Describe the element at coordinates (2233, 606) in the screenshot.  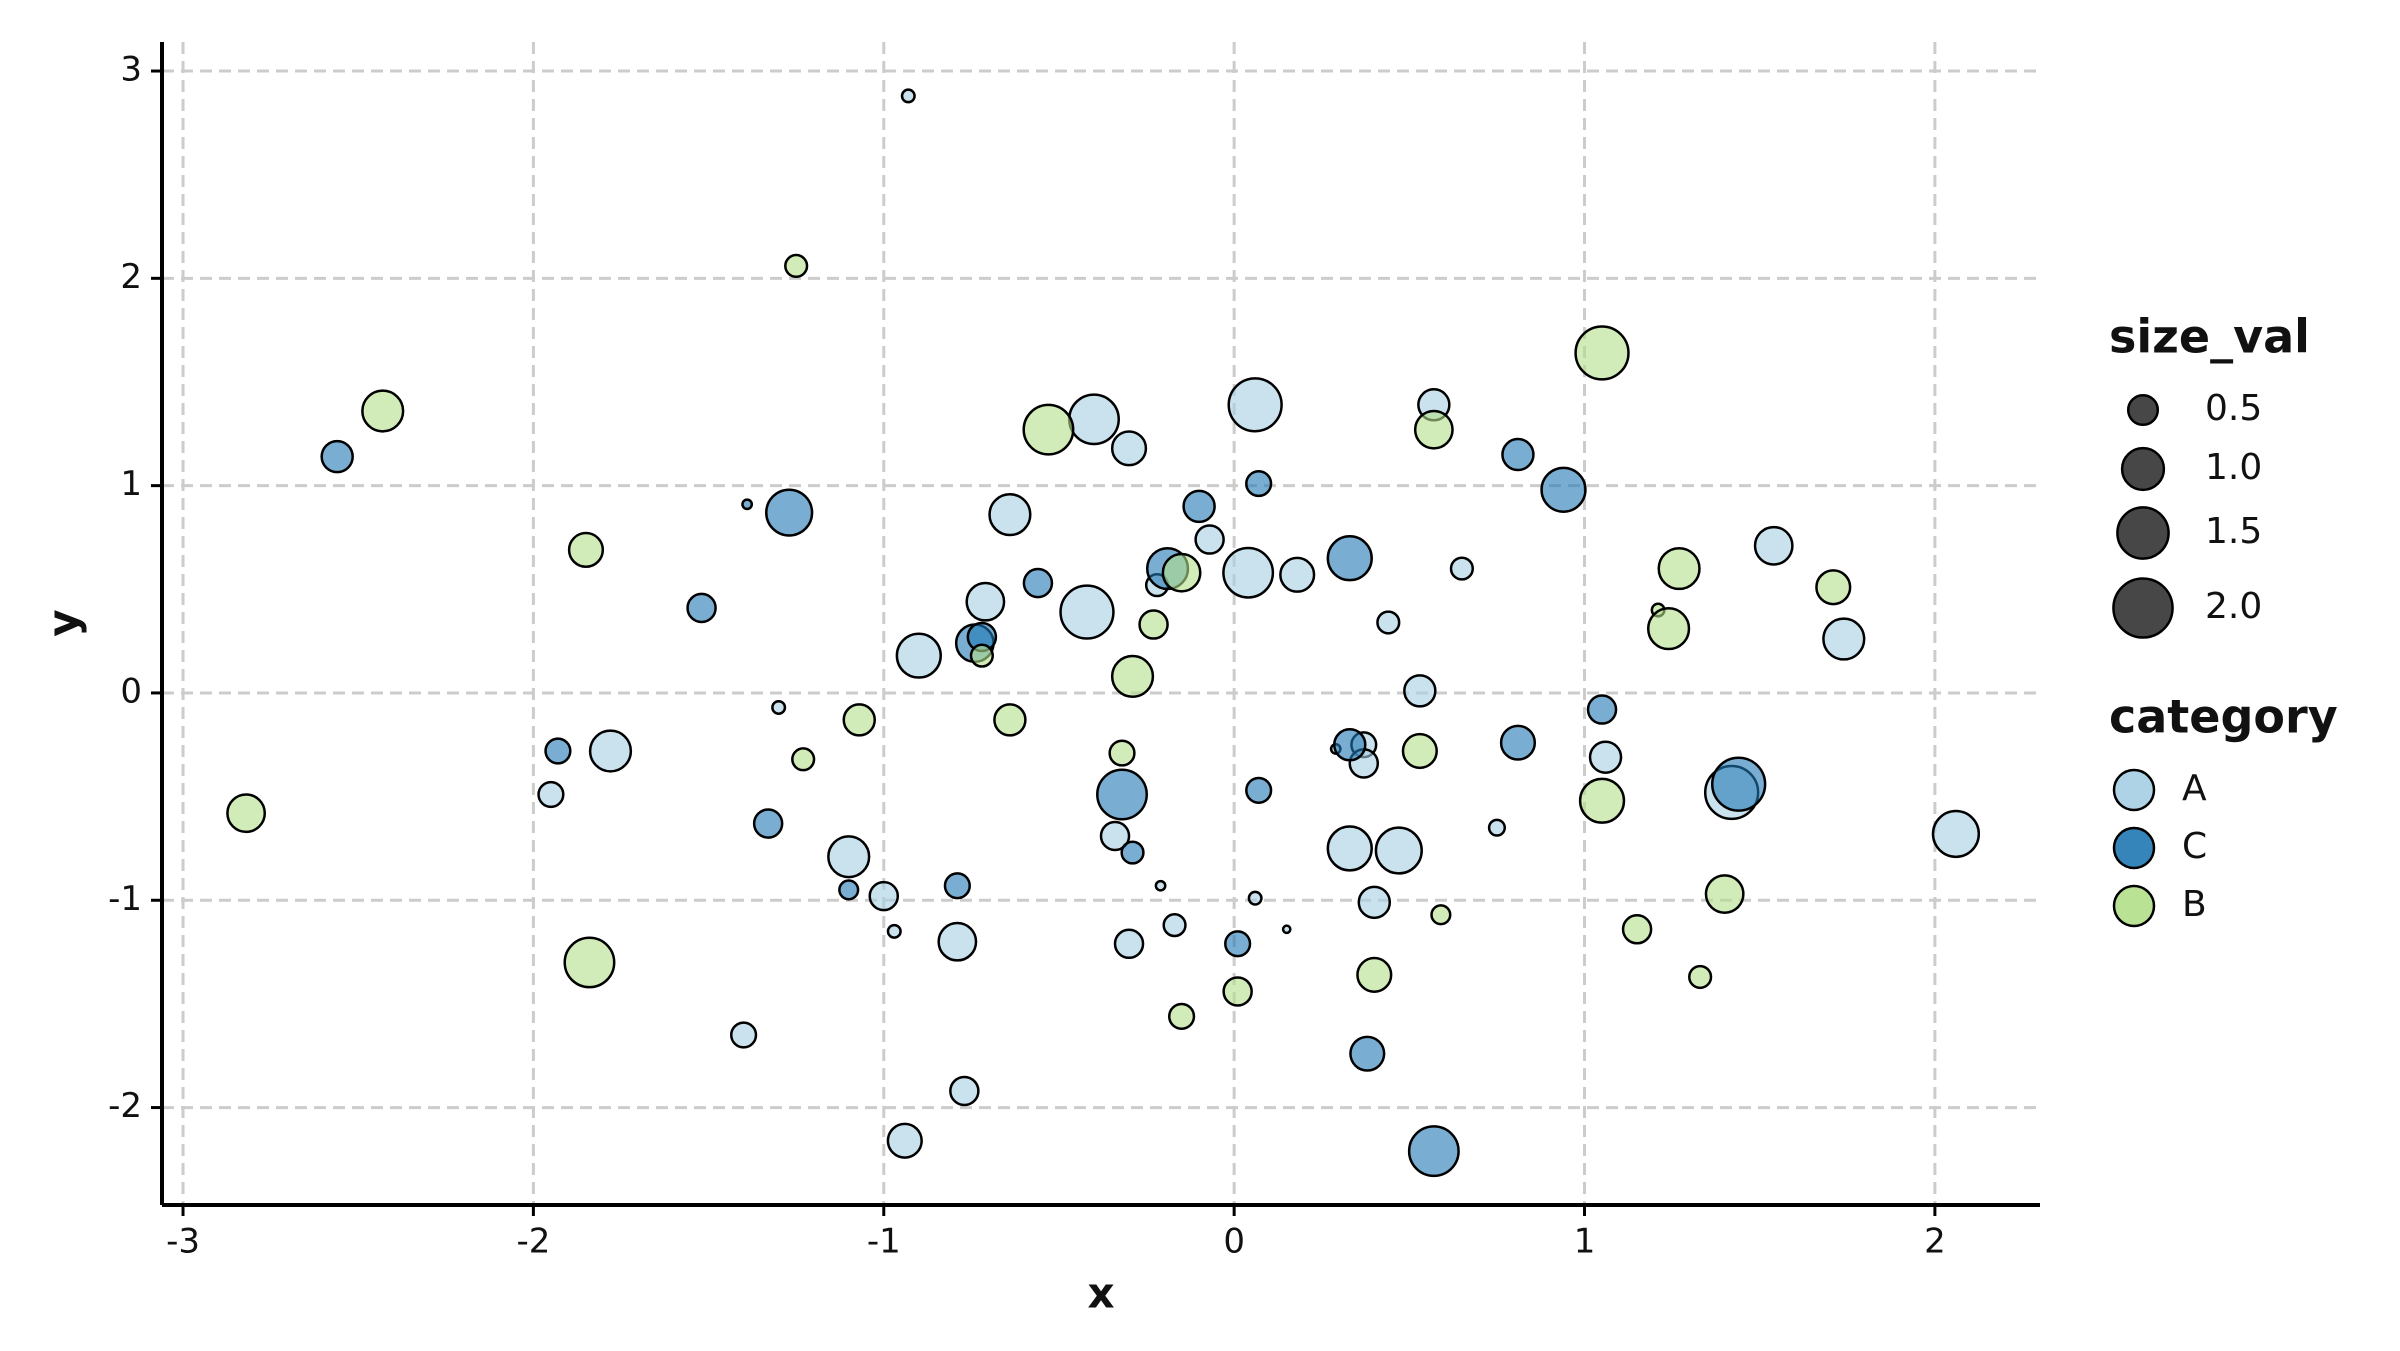
I see `size-legend-label: 2.0` at that location.